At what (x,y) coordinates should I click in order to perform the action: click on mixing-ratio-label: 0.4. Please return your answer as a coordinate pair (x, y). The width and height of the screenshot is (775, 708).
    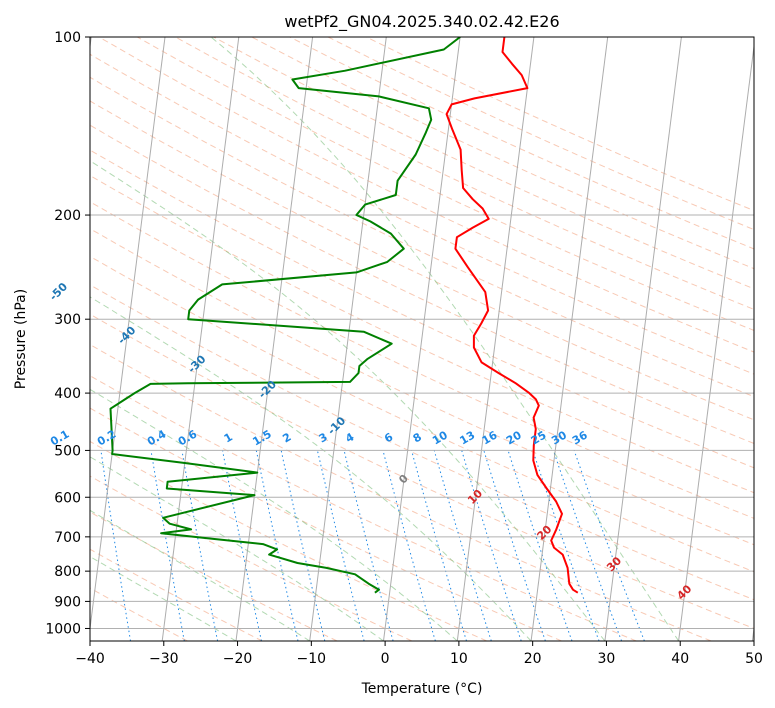
    Looking at the image, I should click on (157, 437).